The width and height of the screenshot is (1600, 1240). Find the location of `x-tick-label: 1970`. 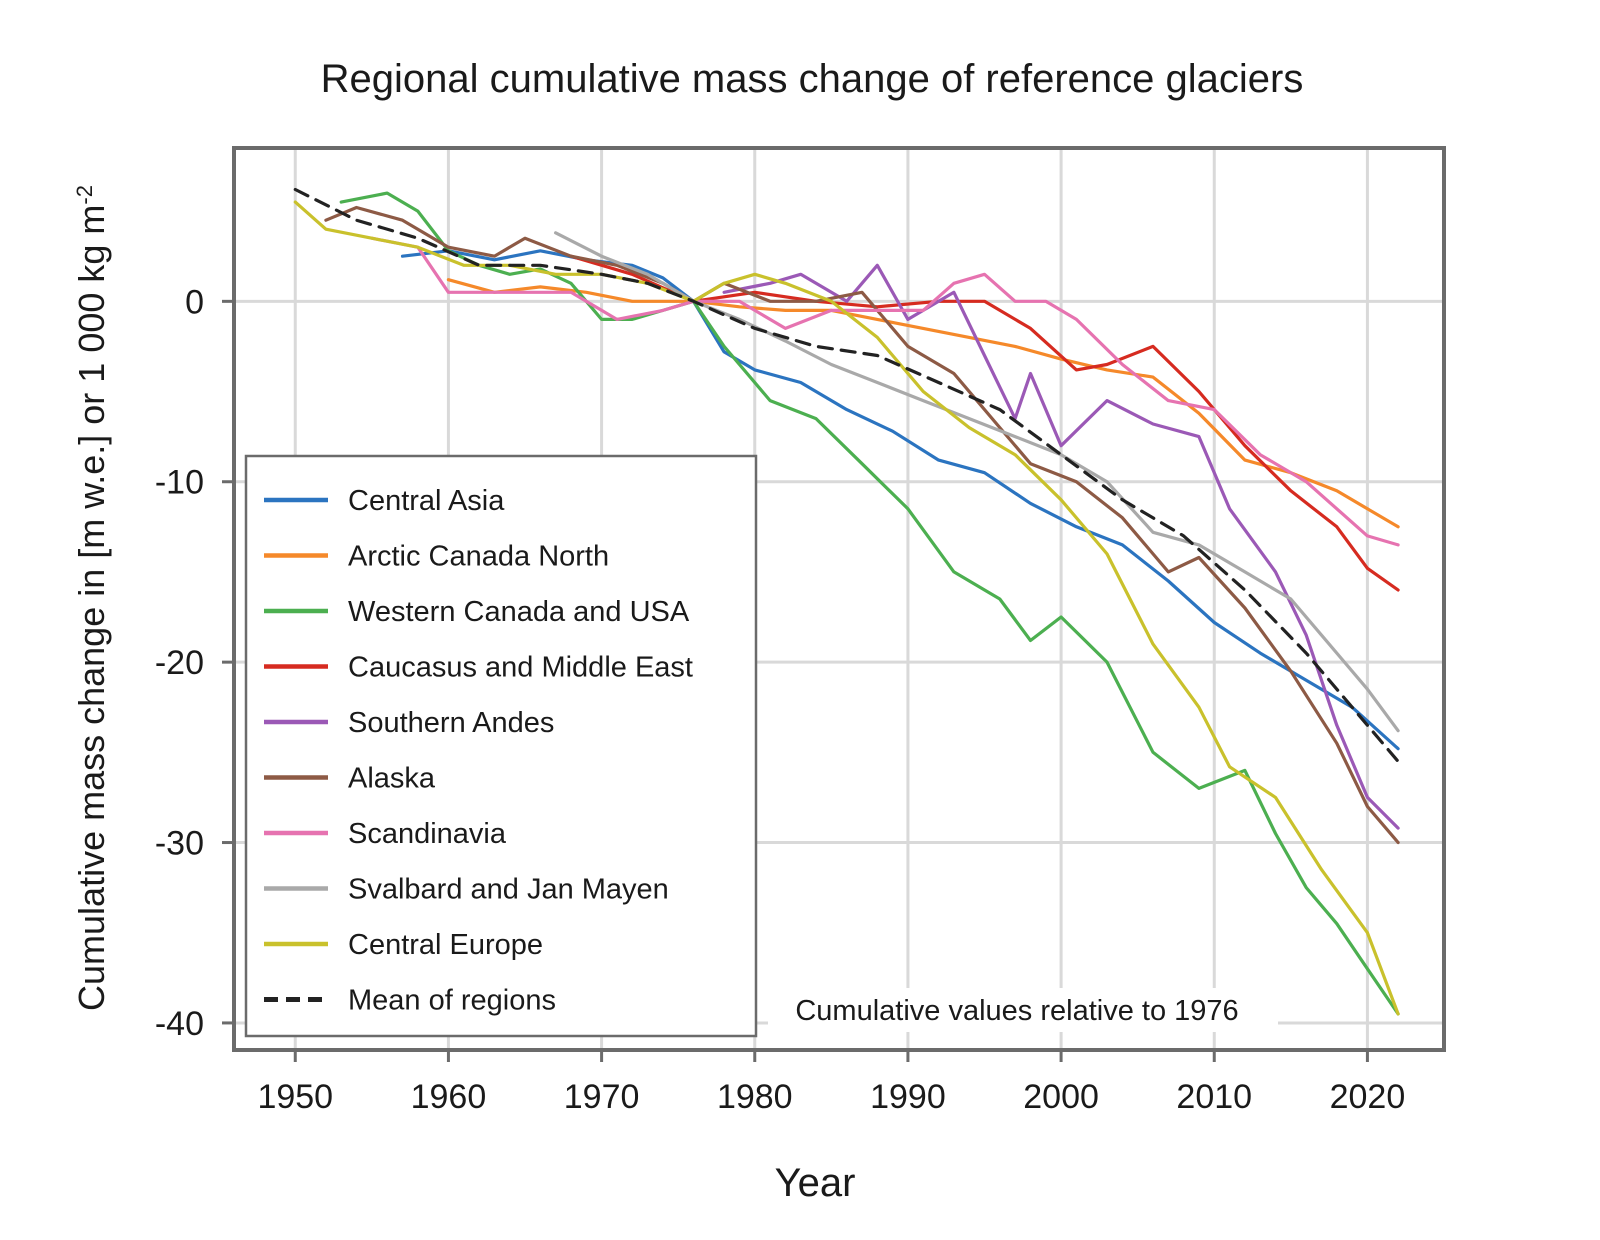

x-tick-label: 1970 is located at coordinates (602, 1097).